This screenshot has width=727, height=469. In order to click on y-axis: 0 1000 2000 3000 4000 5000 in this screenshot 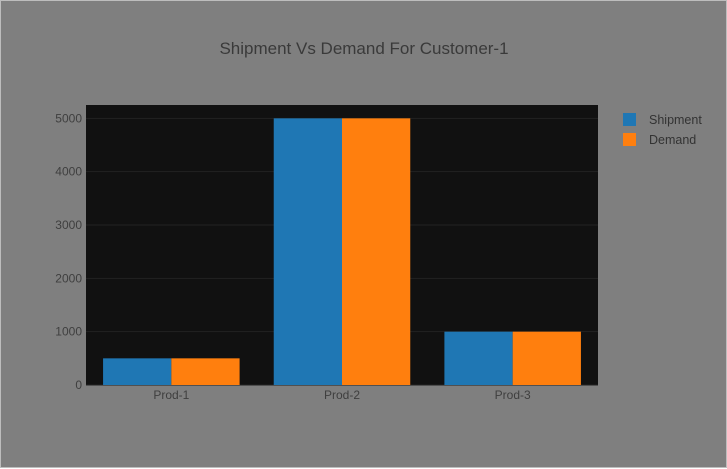, I will do `click(68, 251)`.